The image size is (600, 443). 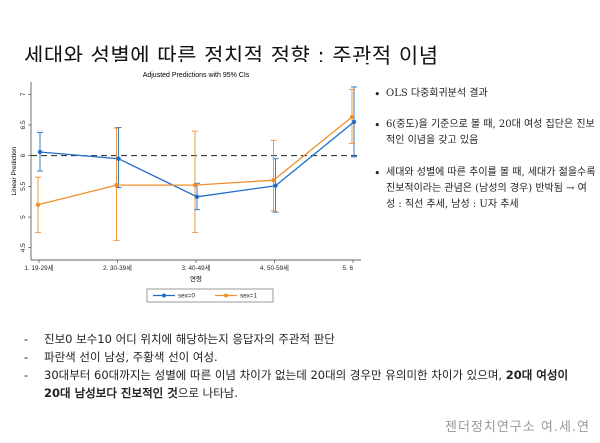 I want to click on legend: sex=0 sex=1, so click(x=210, y=295).